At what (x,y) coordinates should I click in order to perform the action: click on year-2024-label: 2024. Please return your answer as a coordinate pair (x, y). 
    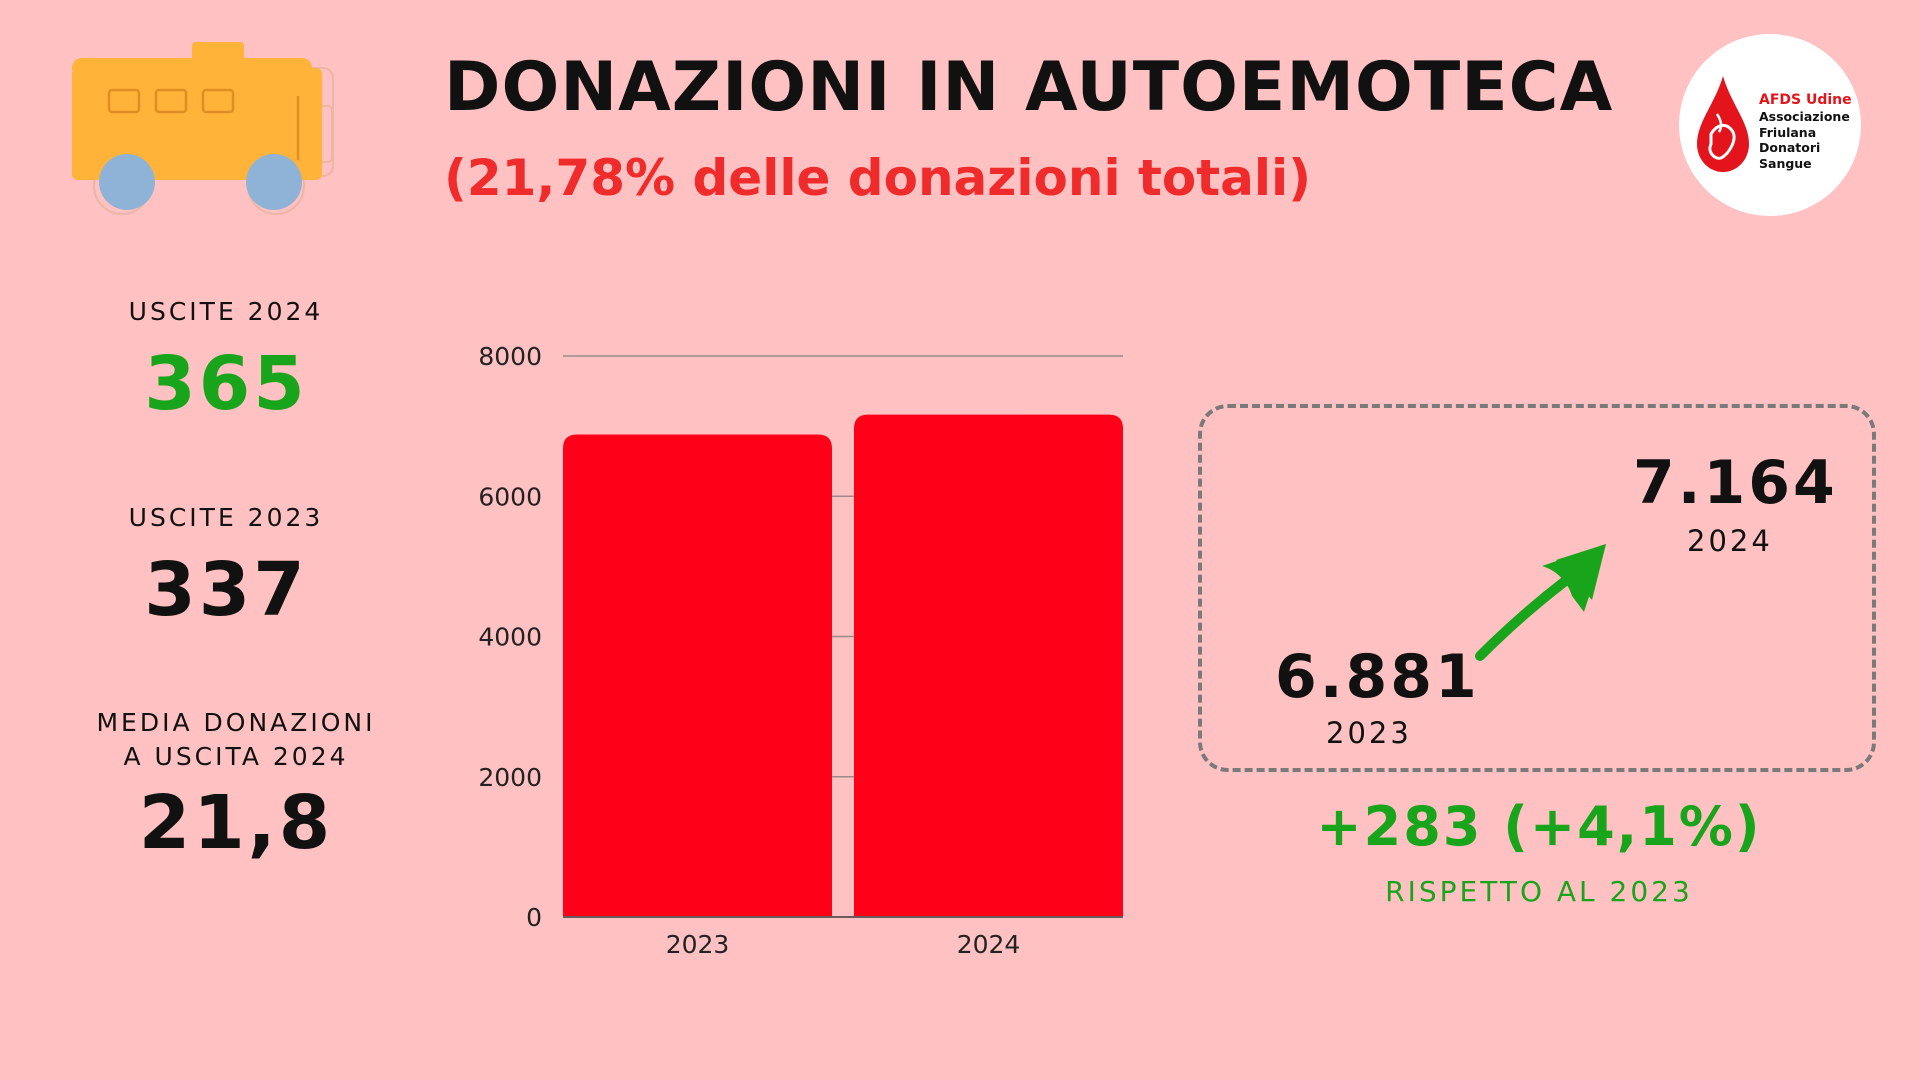
    Looking at the image, I should click on (1730, 541).